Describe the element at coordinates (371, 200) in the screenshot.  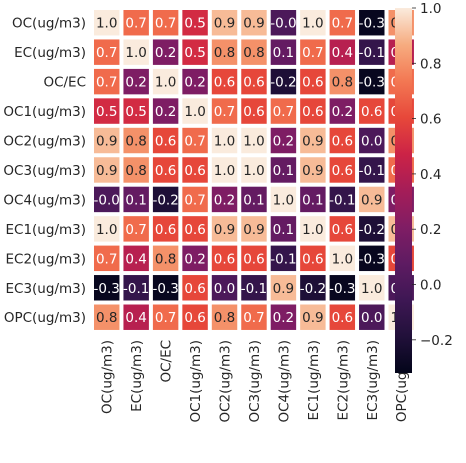
I see `cell-value-r6-c9: 0.9` at that location.